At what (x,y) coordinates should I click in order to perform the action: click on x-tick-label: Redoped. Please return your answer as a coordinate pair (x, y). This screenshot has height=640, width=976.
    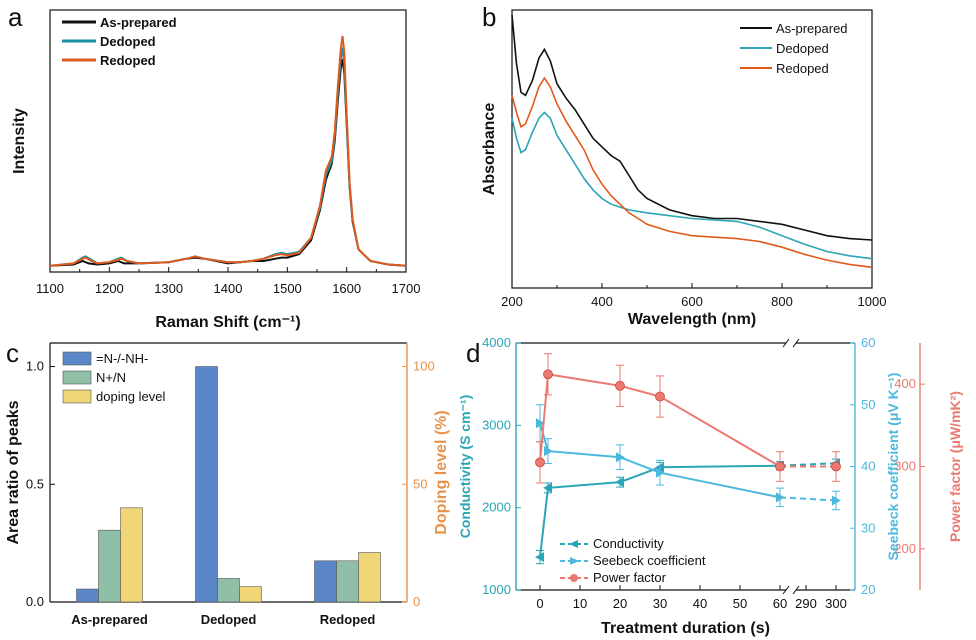
    Looking at the image, I should click on (348, 619).